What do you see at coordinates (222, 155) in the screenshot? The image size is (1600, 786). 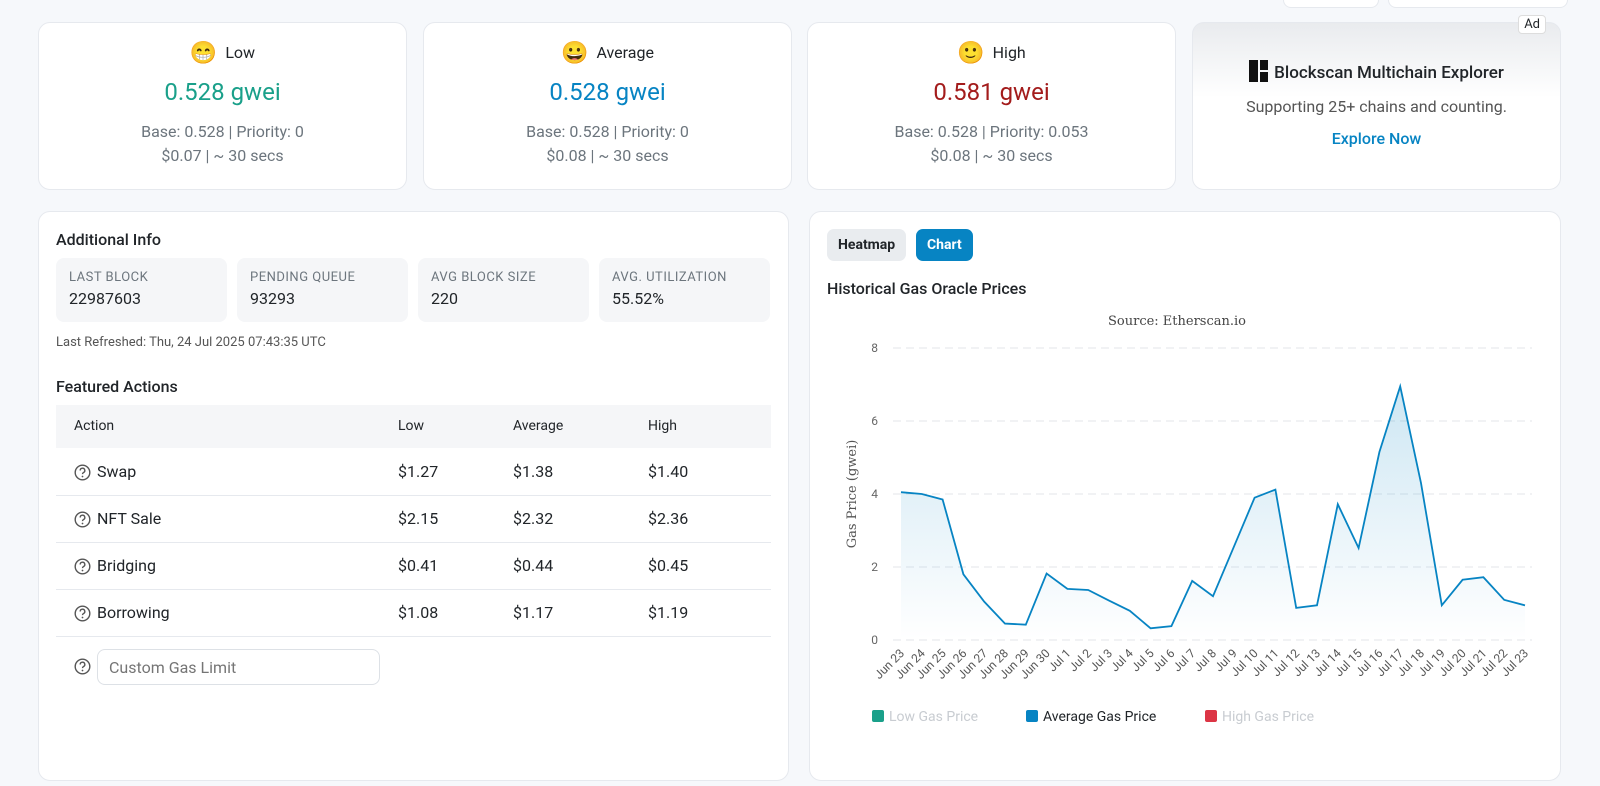 I see `cost: $0.07 | ~ 30 secs` at bounding box center [222, 155].